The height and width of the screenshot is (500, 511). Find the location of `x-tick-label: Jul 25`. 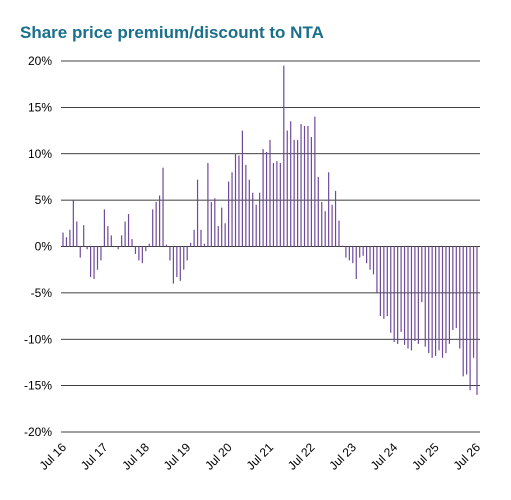

x-tick-label: Jul 25 is located at coordinates (425, 456).